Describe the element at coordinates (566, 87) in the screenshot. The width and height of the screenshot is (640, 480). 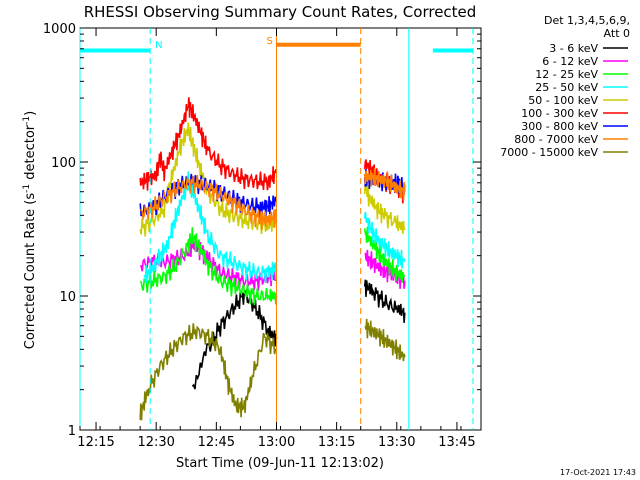
I see `legend-item-label: 25 - 50 keV` at that location.